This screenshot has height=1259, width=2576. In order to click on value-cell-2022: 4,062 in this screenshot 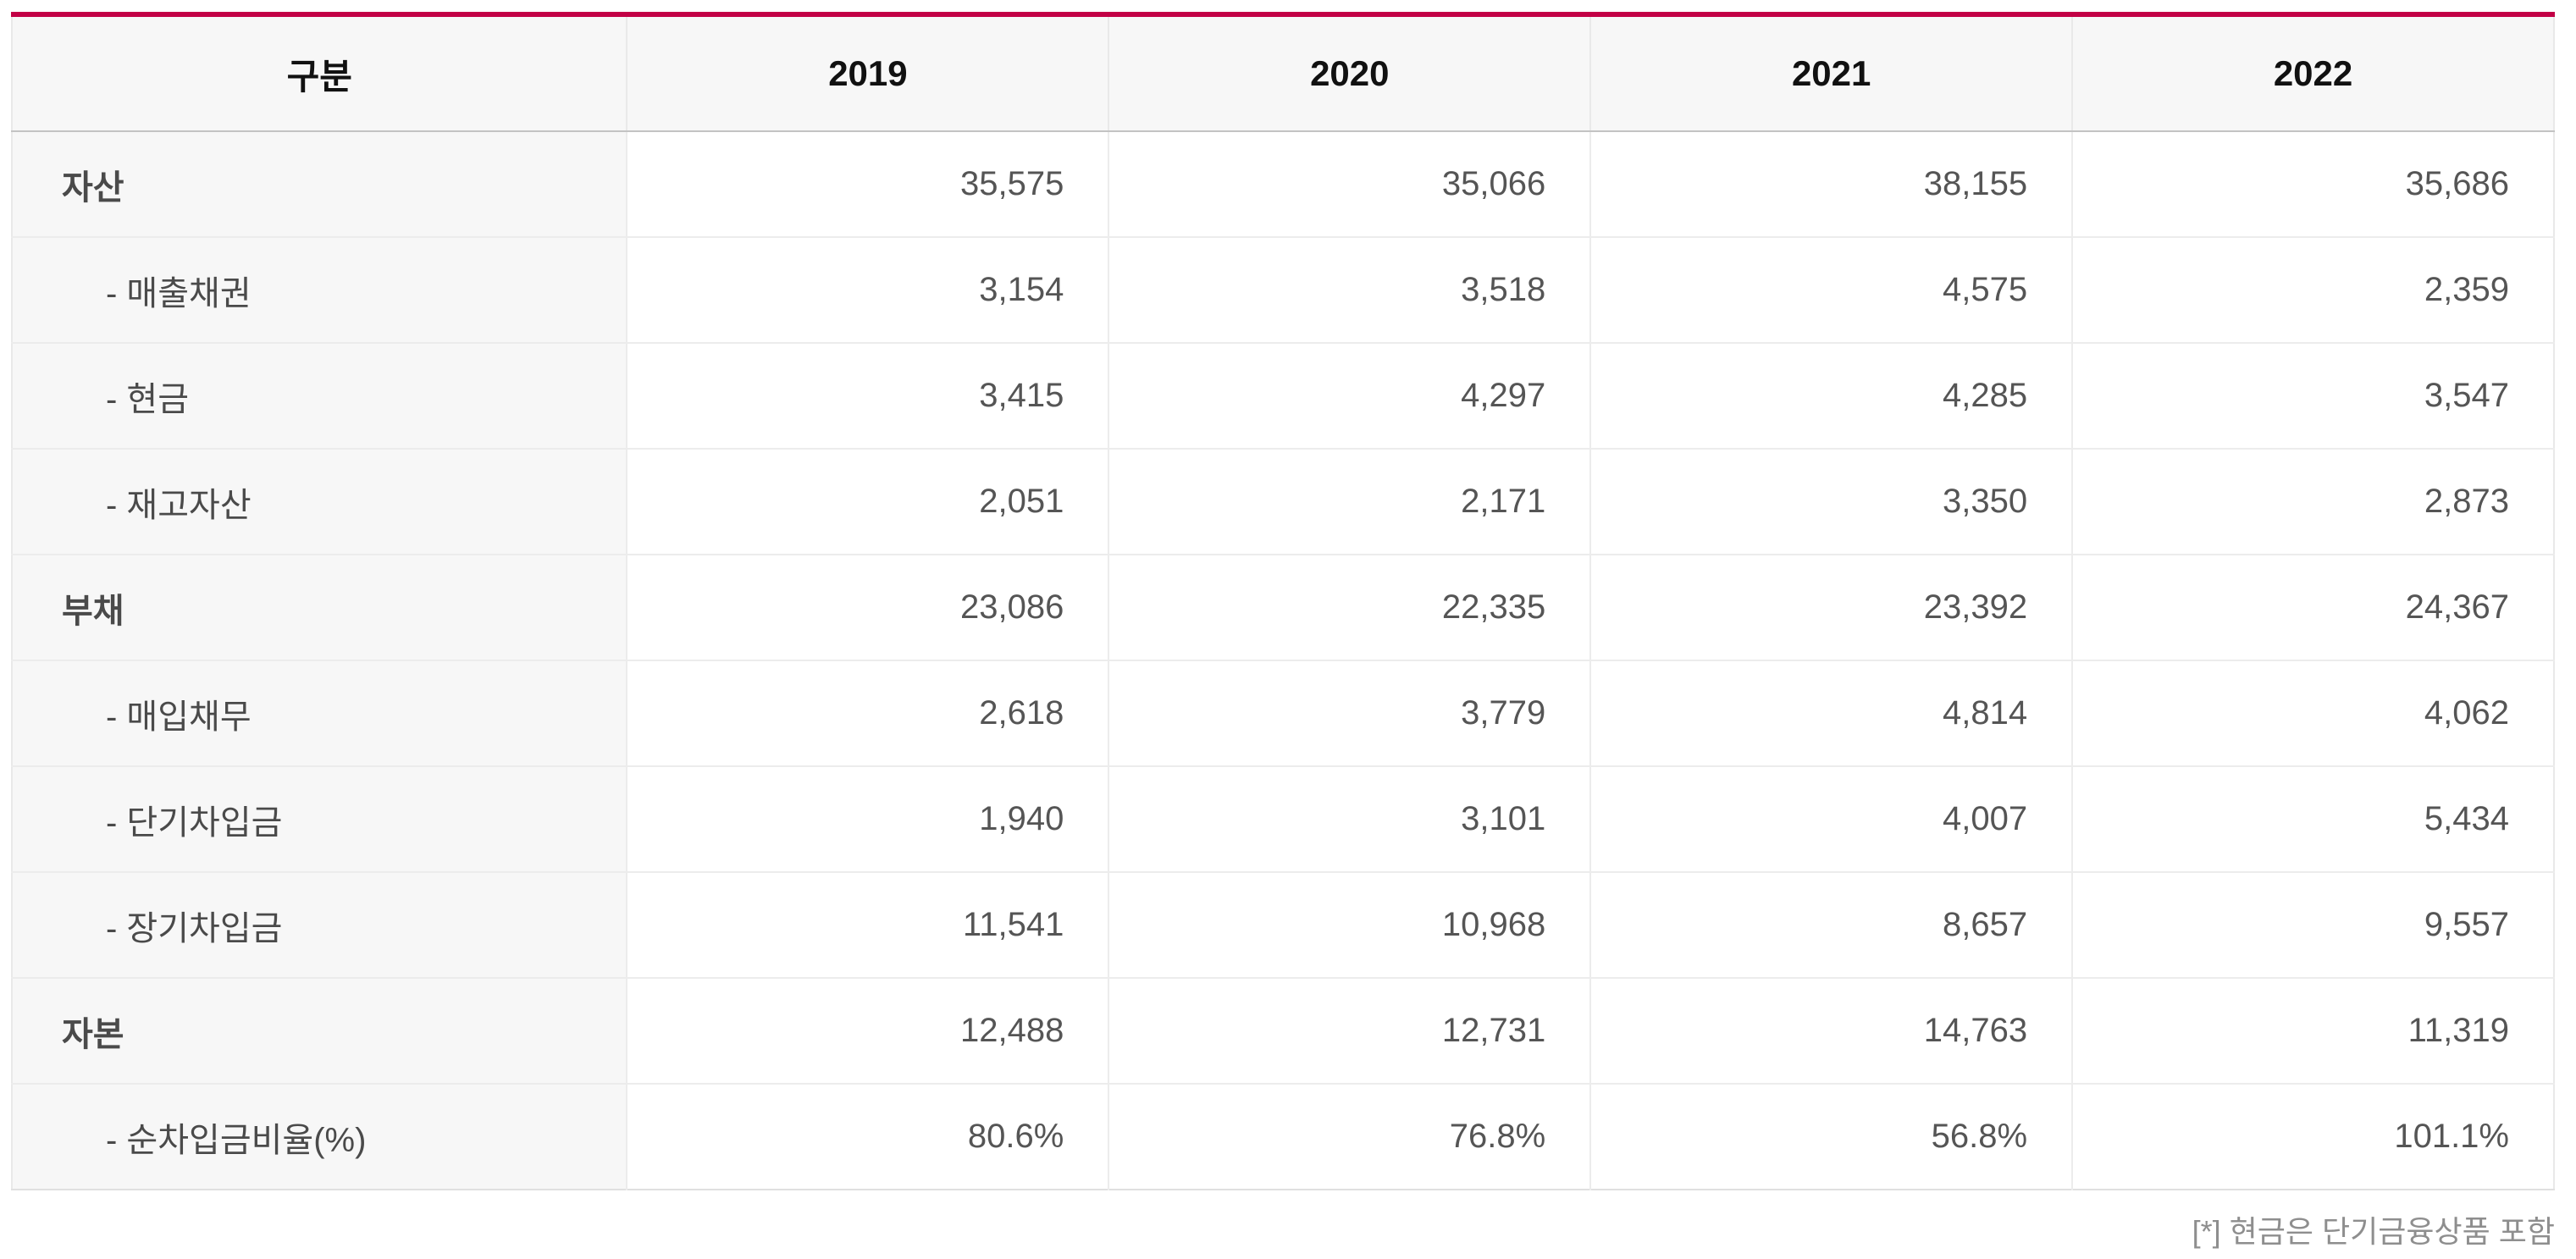, I will do `click(2312, 713)`.